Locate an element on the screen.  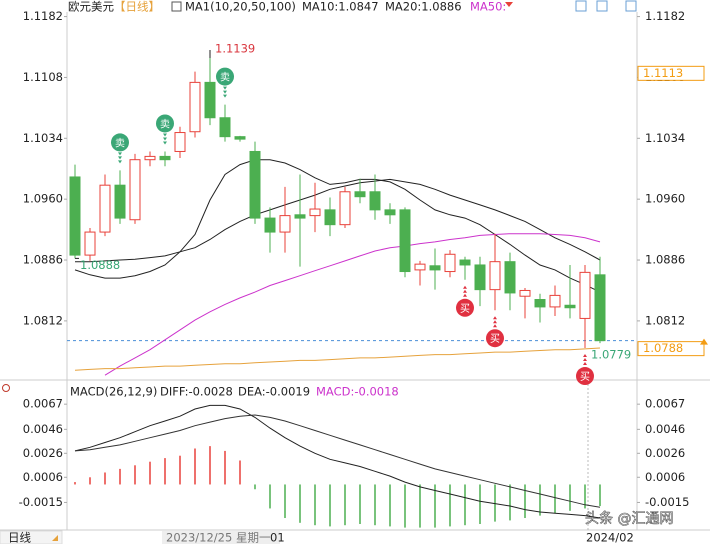
y-tick-label: -0.0015 is located at coordinates (41, 502).